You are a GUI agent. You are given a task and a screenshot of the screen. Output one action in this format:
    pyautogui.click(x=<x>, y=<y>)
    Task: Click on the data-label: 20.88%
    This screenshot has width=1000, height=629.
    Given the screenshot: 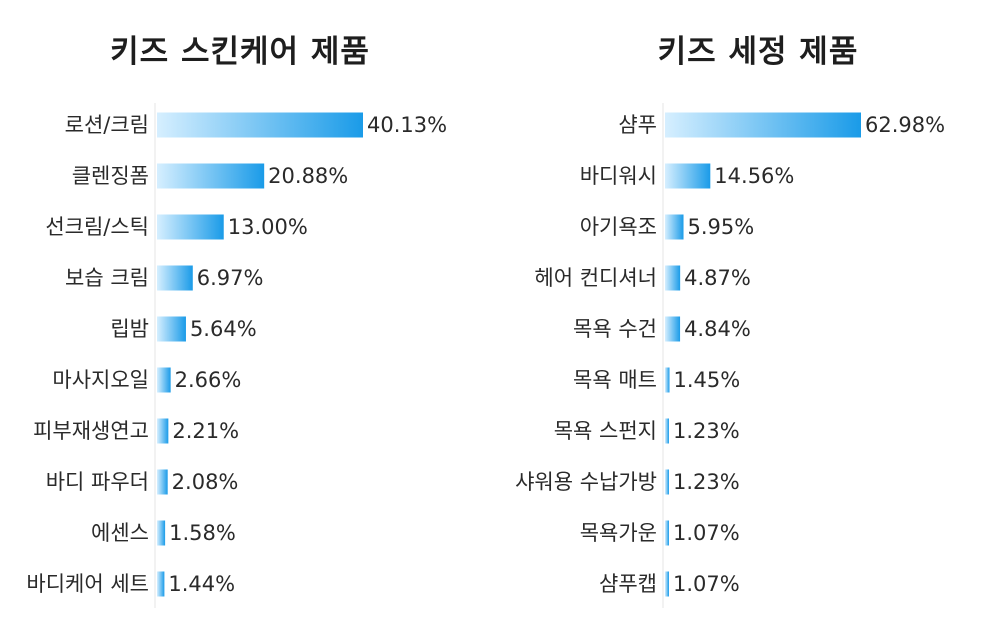 What is the action you would take?
    pyautogui.click(x=308, y=176)
    